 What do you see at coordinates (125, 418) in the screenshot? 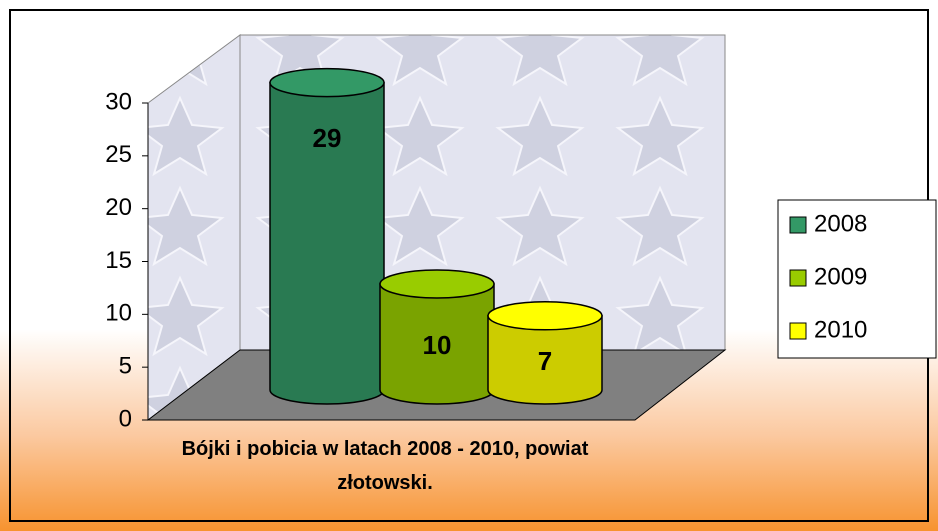
I see `y-tick-label: 0` at bounding box center [125, 418].